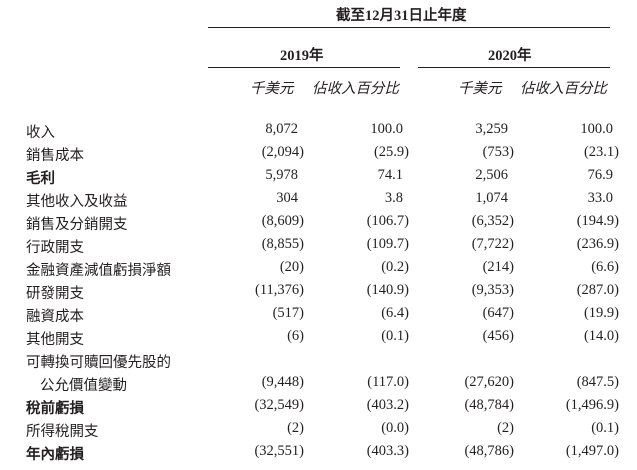  Describe the element at coordinates (318, 132) in the screenshot. I see `table-row: 收入 8,072 100.0 3,259 100.0` at that location.